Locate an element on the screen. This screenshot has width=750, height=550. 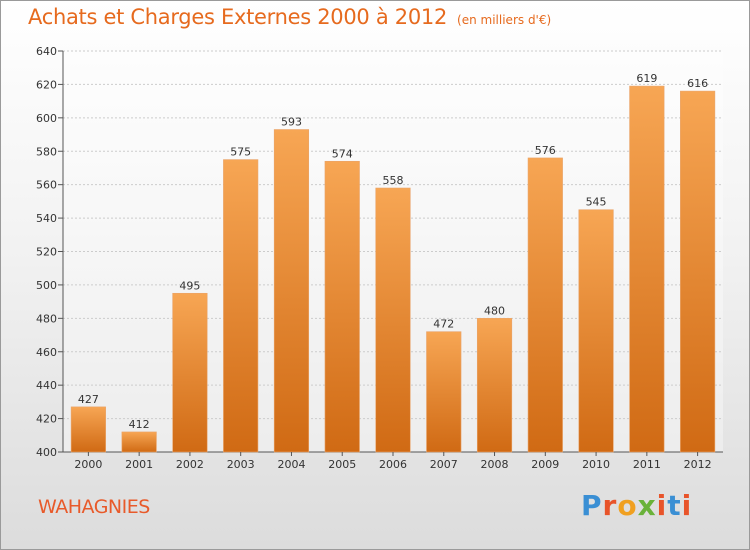
bar-value-label: 480 is located at coordinates (494, 310).